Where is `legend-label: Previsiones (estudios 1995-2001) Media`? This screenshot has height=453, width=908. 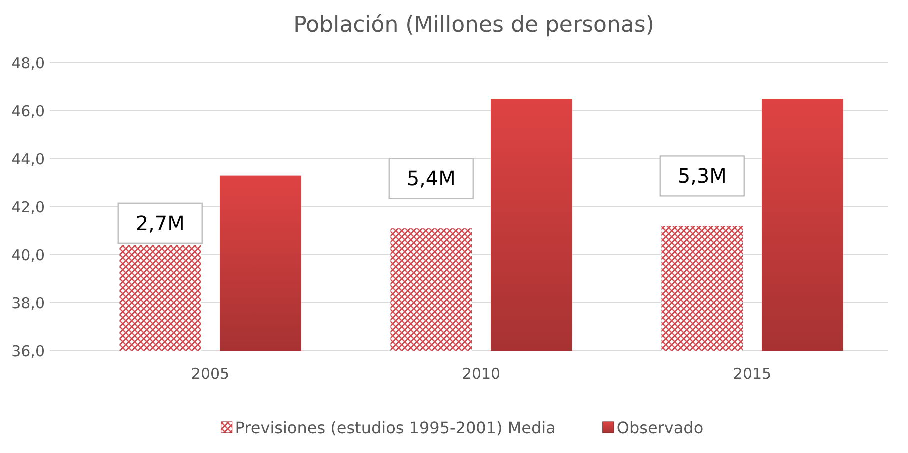
legend-label: Previsiones (estudios 1995-2001) Media is located at coordinates (395, 428).